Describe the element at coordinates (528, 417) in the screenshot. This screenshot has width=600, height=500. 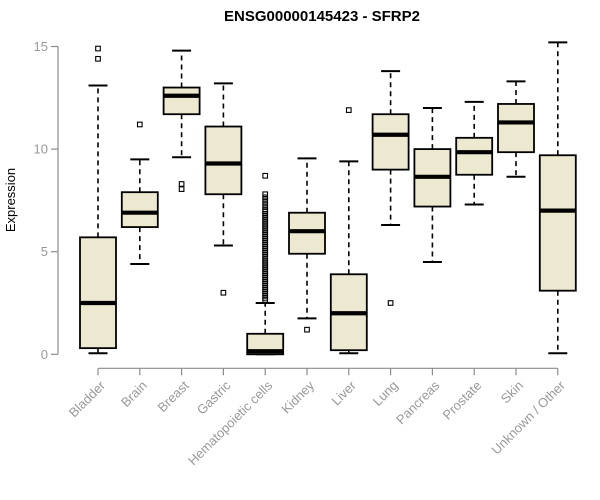
I see `x-tick-label: Unknown / Other` at that location.